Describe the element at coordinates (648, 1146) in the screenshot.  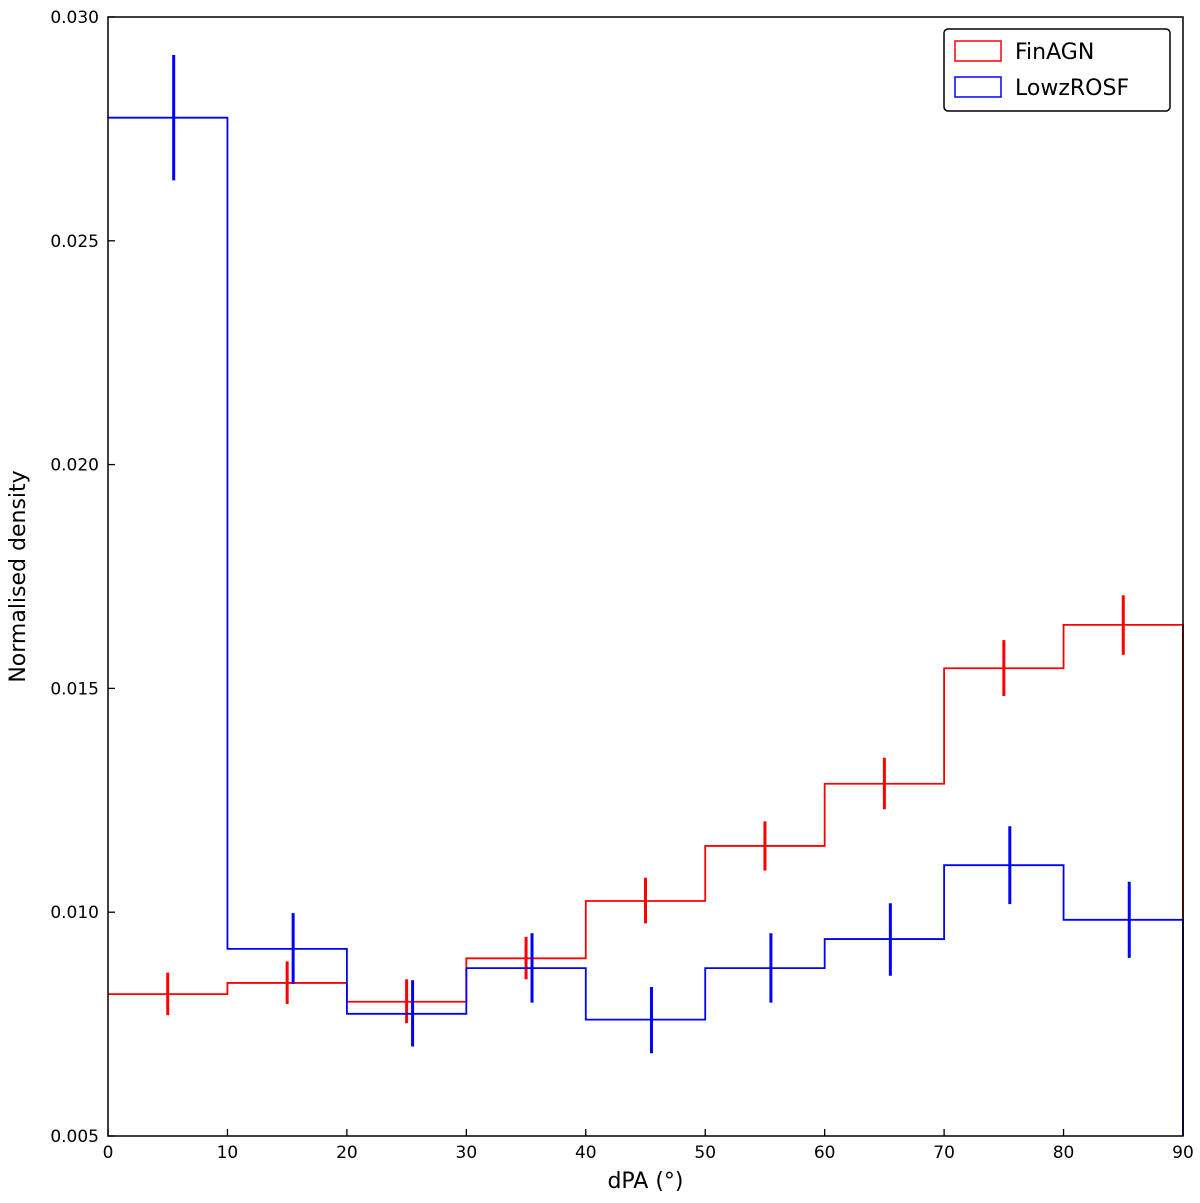
I see `x-axis-ticks: 0 10 20 30 40 50 60 70 80 90` at that location.